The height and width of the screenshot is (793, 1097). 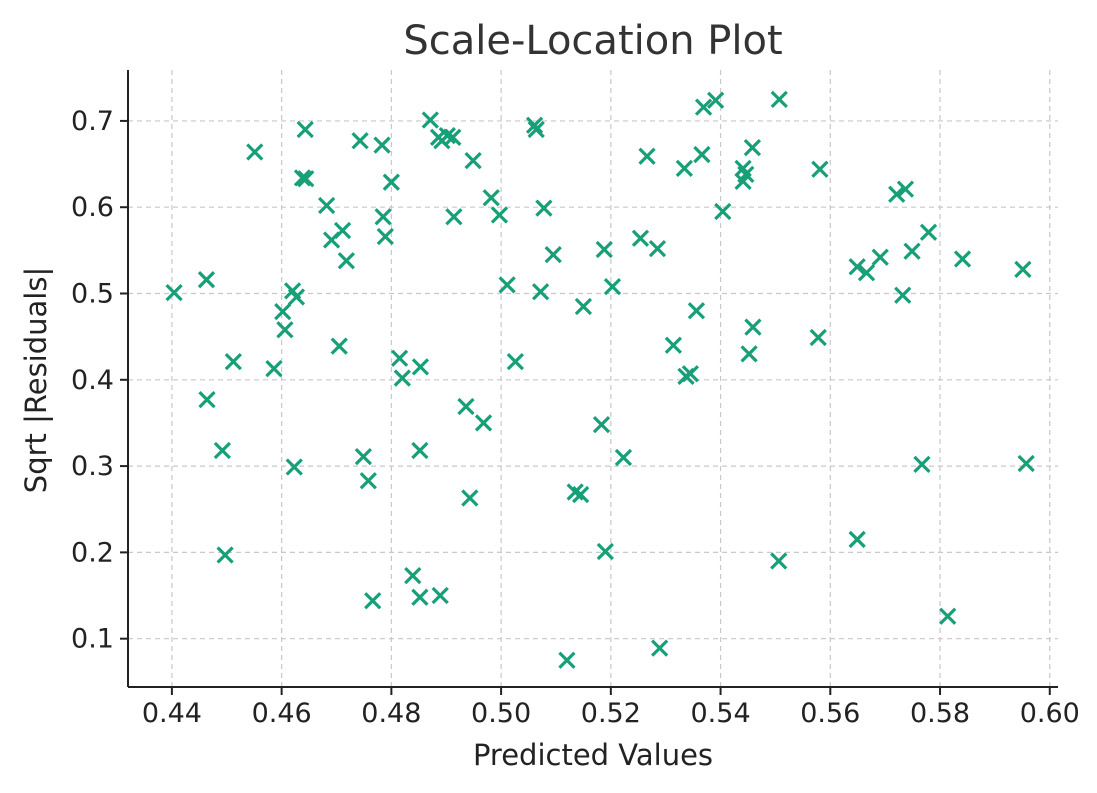 What do you see at coordinates (92, 207) in the screenshot?
I see `y-tick-label: 0.6` at bounding box center [92, 207].